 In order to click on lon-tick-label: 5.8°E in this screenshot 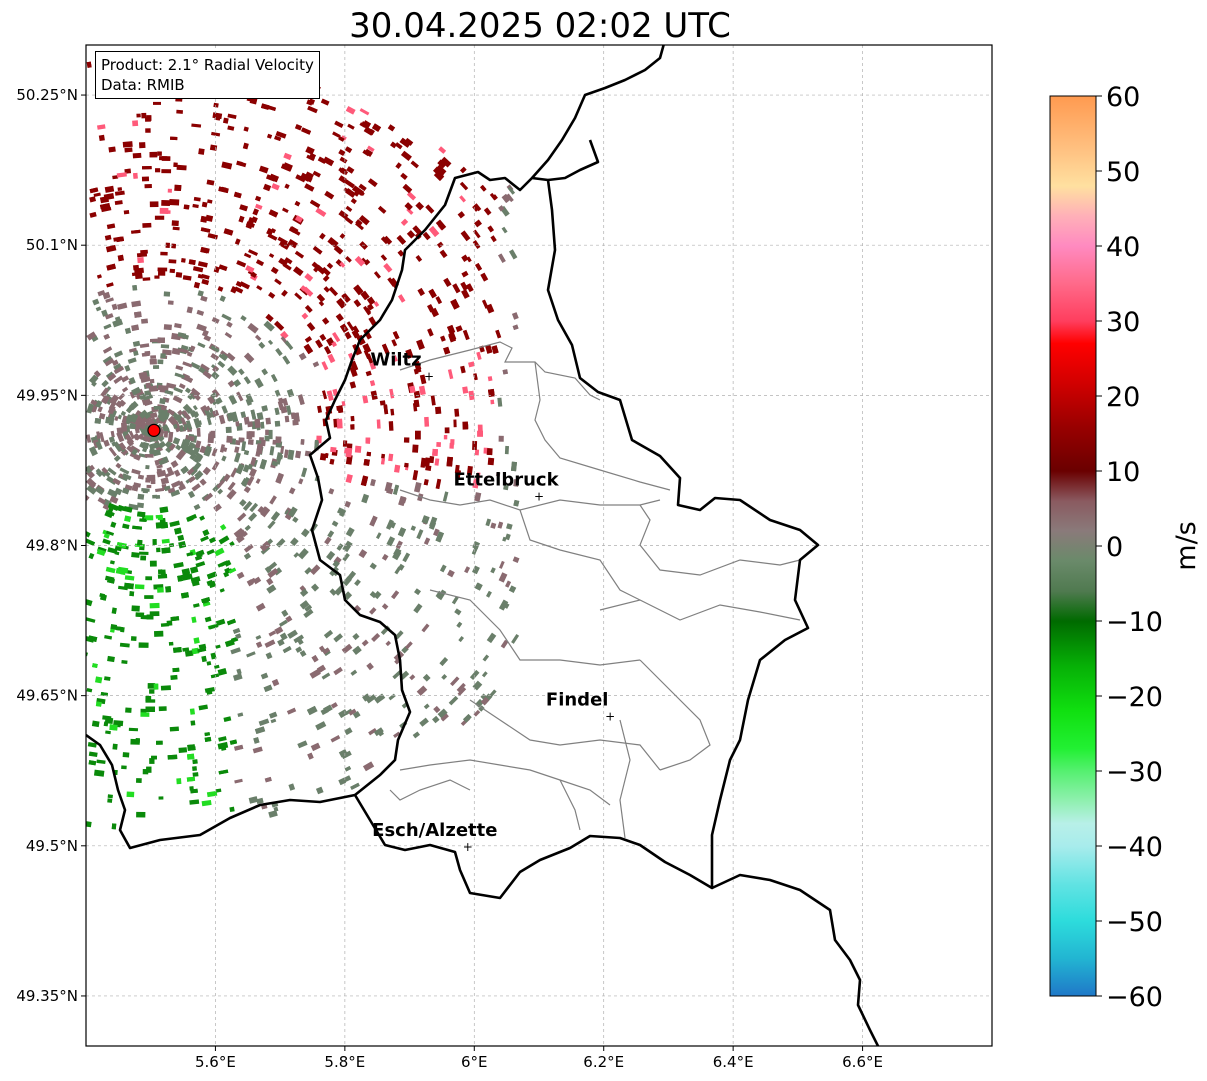, I will do `click(344, 1062)`.